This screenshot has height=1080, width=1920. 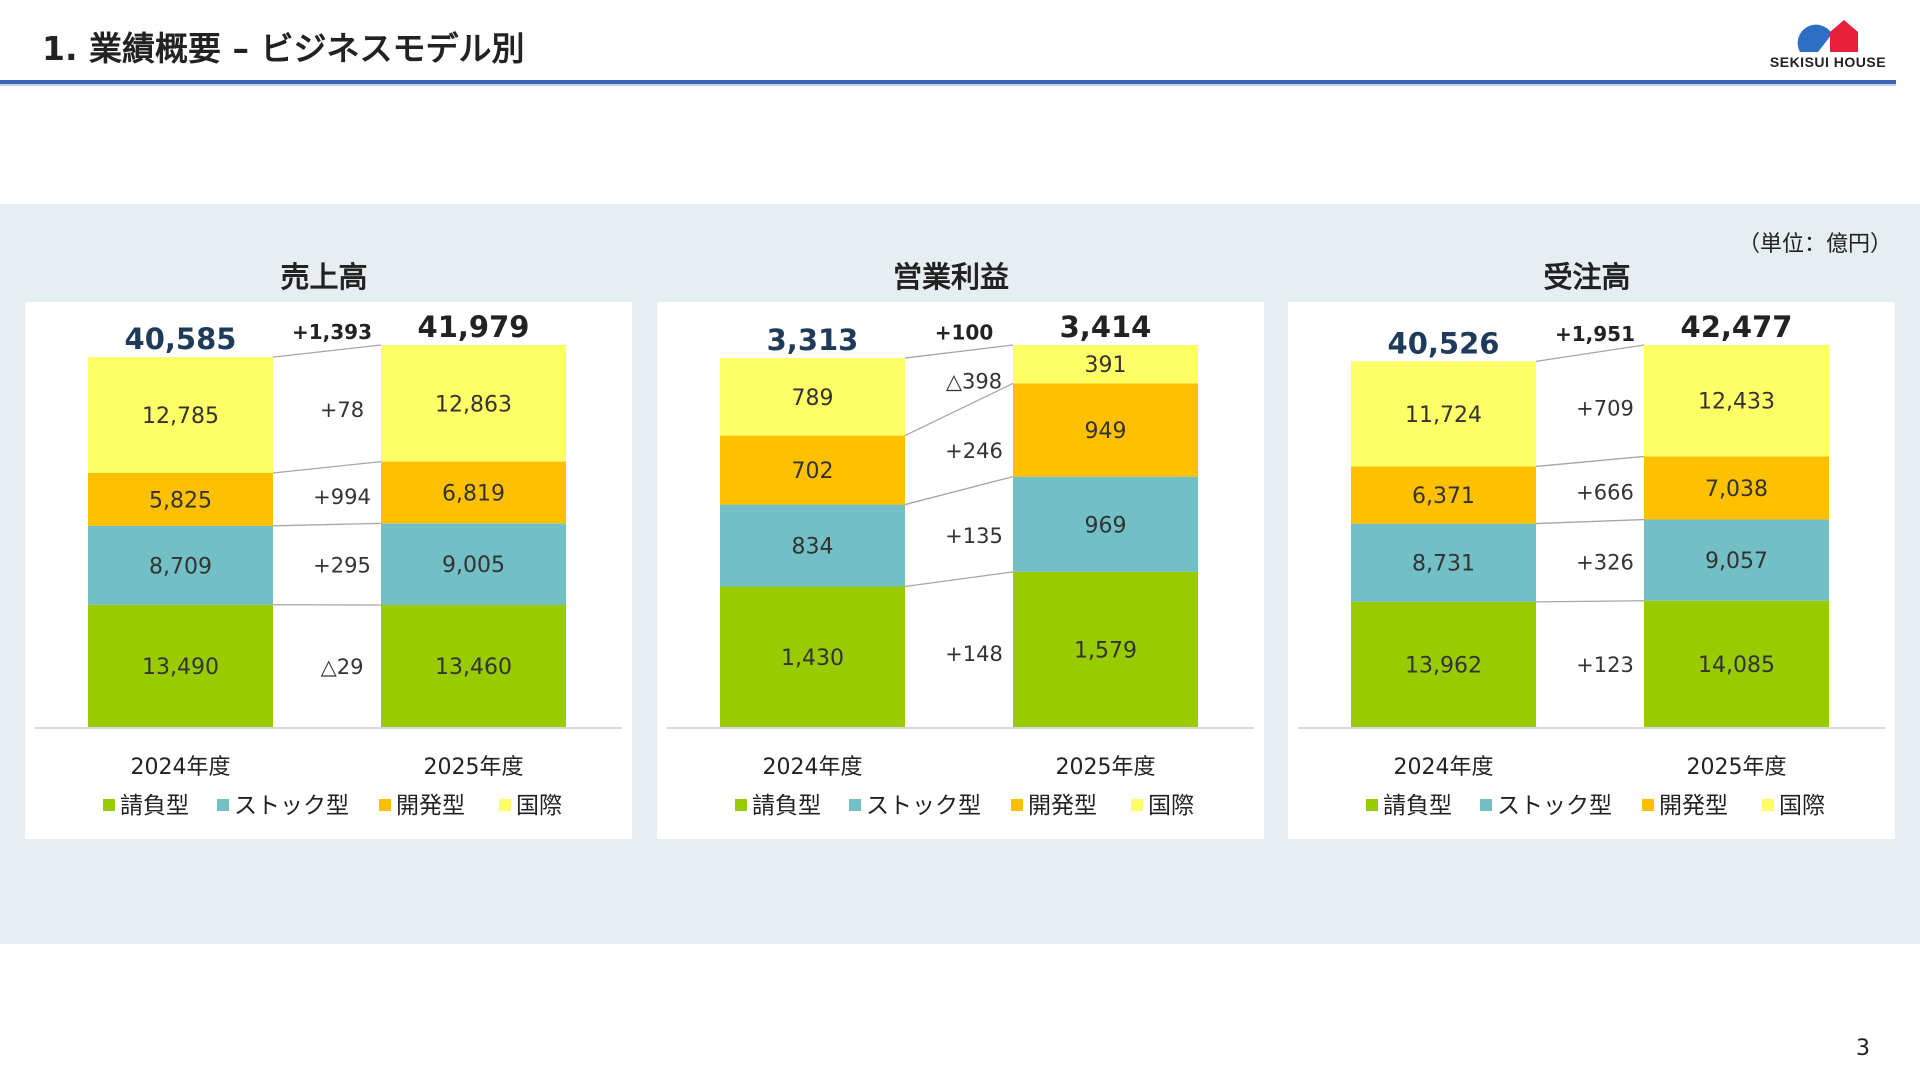 I want to click on data-label-stock: 969, so click(x=1106, y=525).